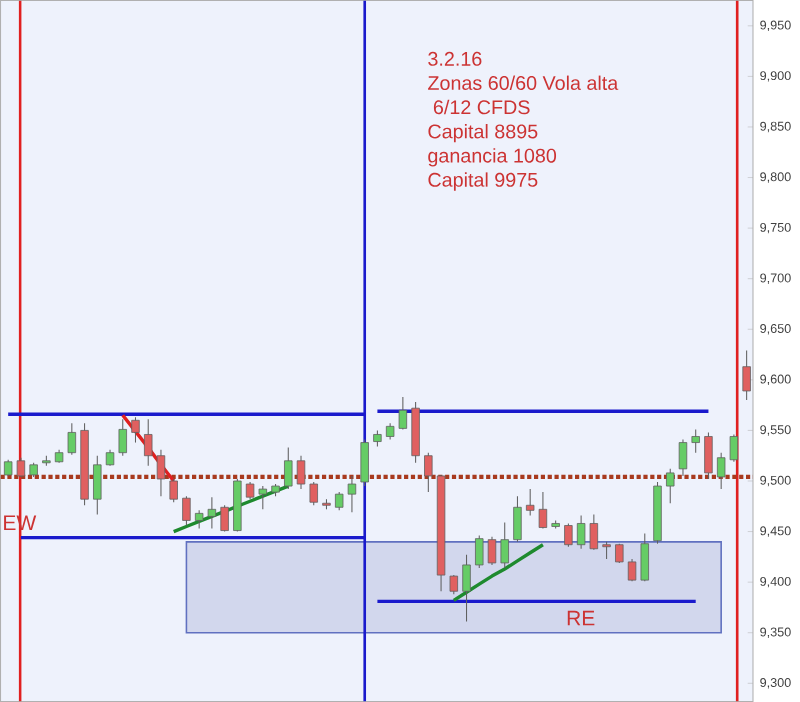  Describe the element at coordinates (483, 181) in the screenshot. I see `annotation: Capital 9975` at that location.